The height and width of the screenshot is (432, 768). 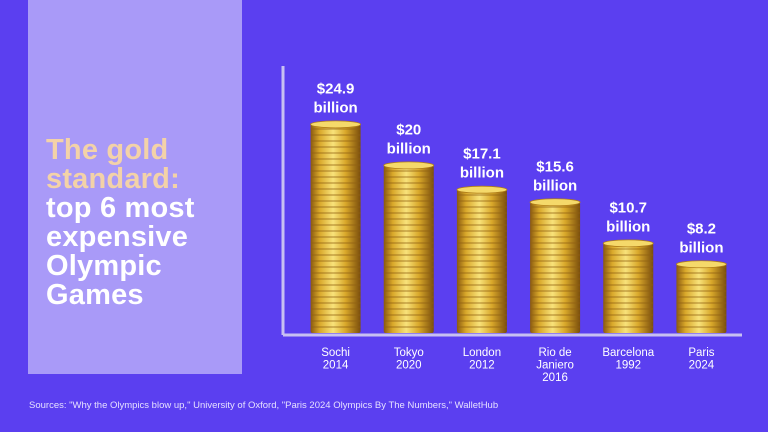 I want to click on category-label: Paris, so click(x=701, y=353).